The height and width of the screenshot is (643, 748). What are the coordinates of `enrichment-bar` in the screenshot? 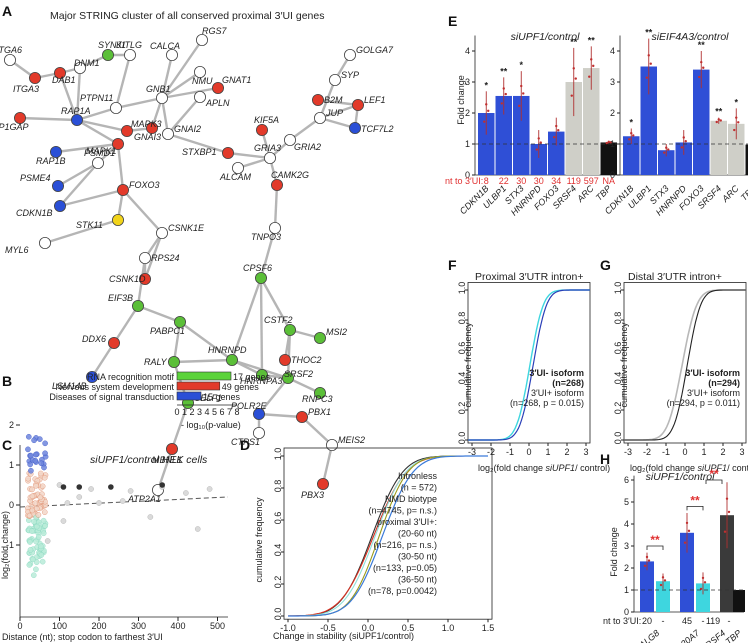 It's located at (198, 386).